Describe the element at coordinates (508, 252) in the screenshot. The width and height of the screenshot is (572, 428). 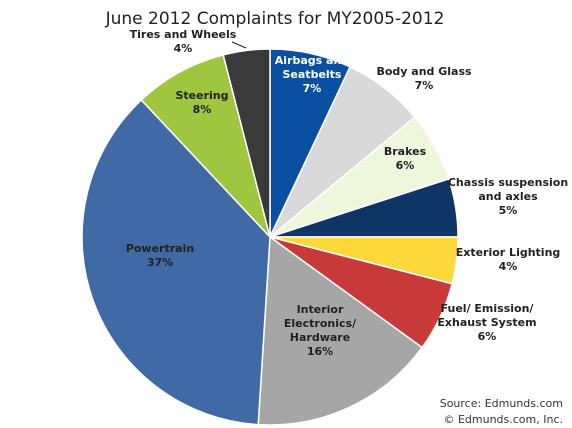
I see `slice-label-exterior-lighting: Exterior Lighting` at that location.